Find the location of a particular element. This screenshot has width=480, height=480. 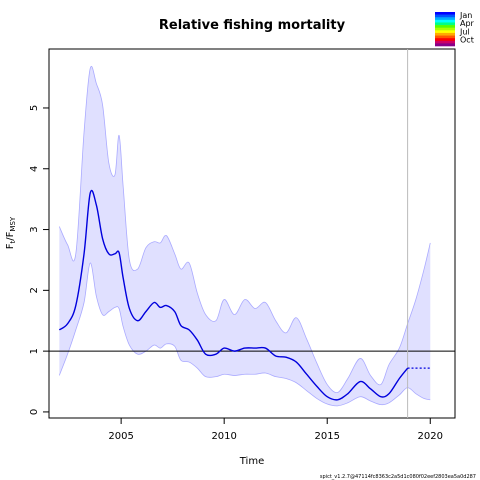

x-tick-label: 2015 is located at coordinates (326, 436).